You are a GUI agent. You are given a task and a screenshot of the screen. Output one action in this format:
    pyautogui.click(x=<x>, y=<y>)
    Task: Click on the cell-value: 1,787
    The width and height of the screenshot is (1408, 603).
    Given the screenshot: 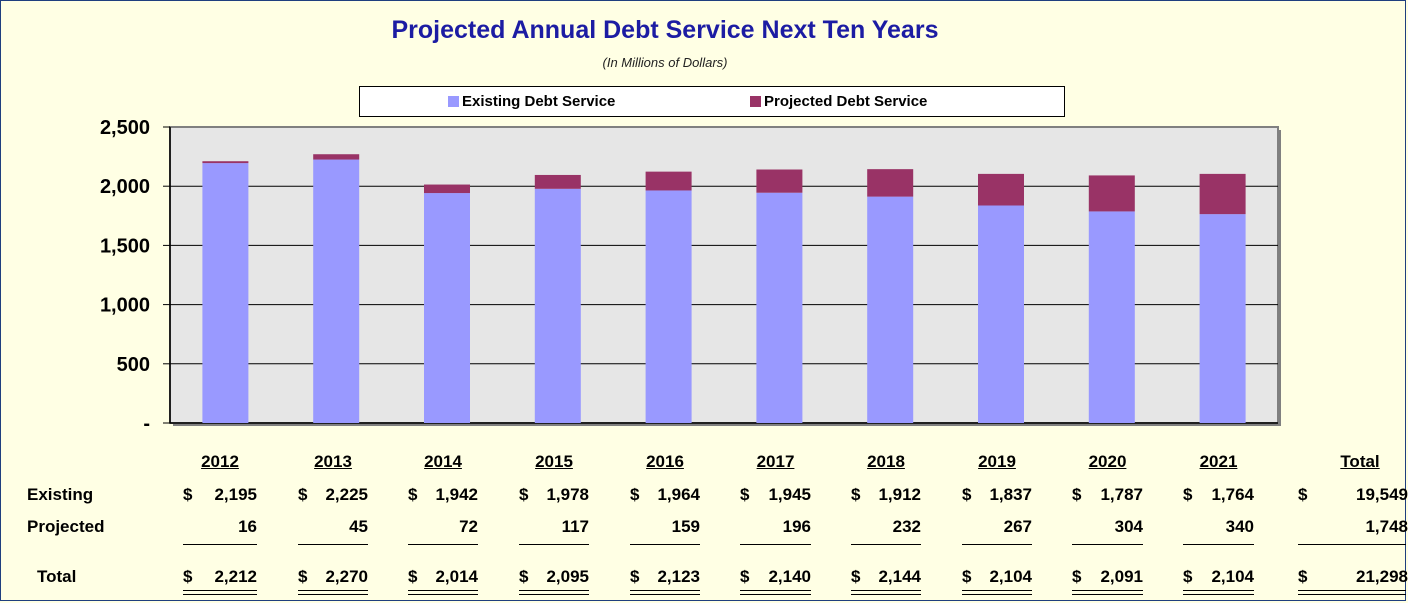 What is the action you would take?
    pyautogui.click(x=1121, y=494)
    